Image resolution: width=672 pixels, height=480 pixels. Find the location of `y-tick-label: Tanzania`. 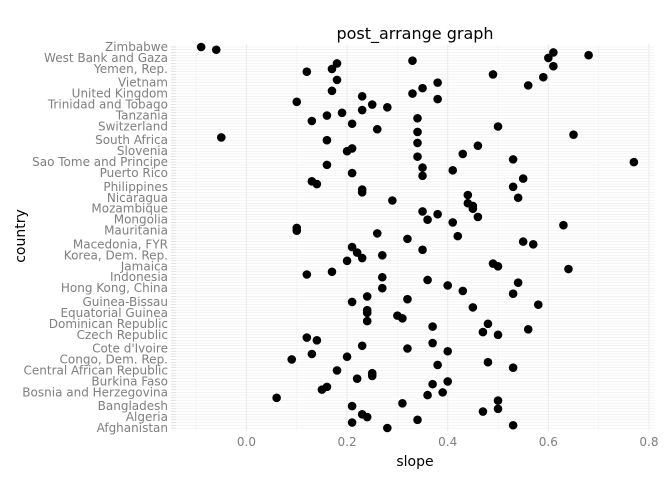

y-tick-label: Tanzania is located at coordinates (141, 116).